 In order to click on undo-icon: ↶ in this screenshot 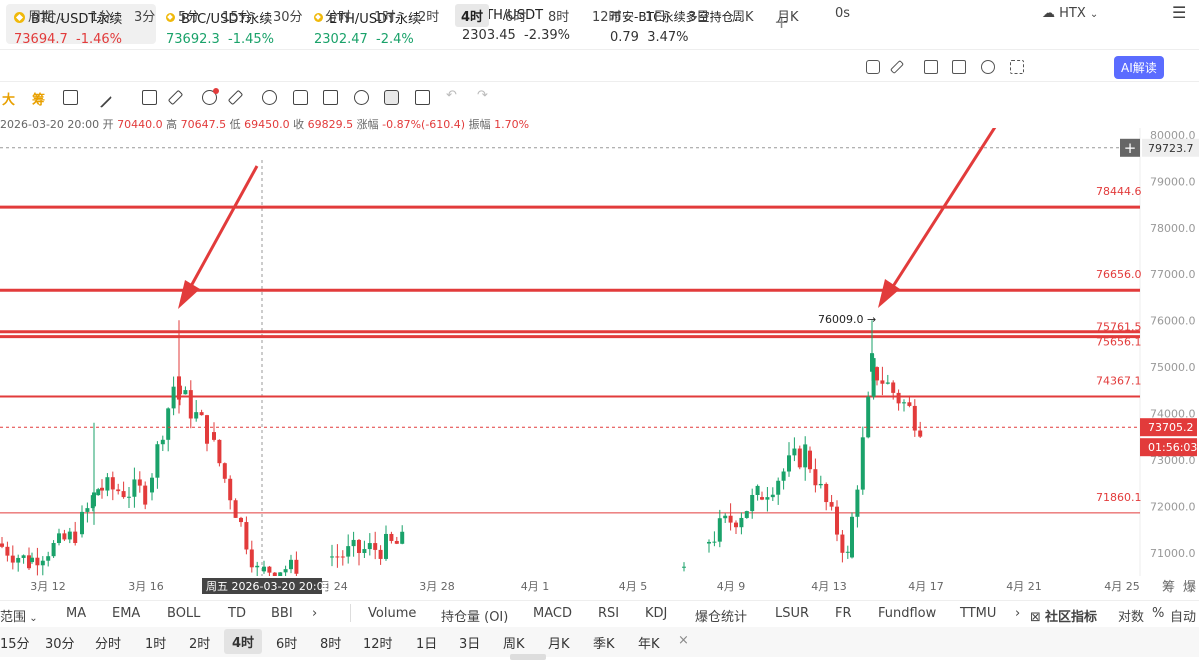, I will do `click(451, 95)`.